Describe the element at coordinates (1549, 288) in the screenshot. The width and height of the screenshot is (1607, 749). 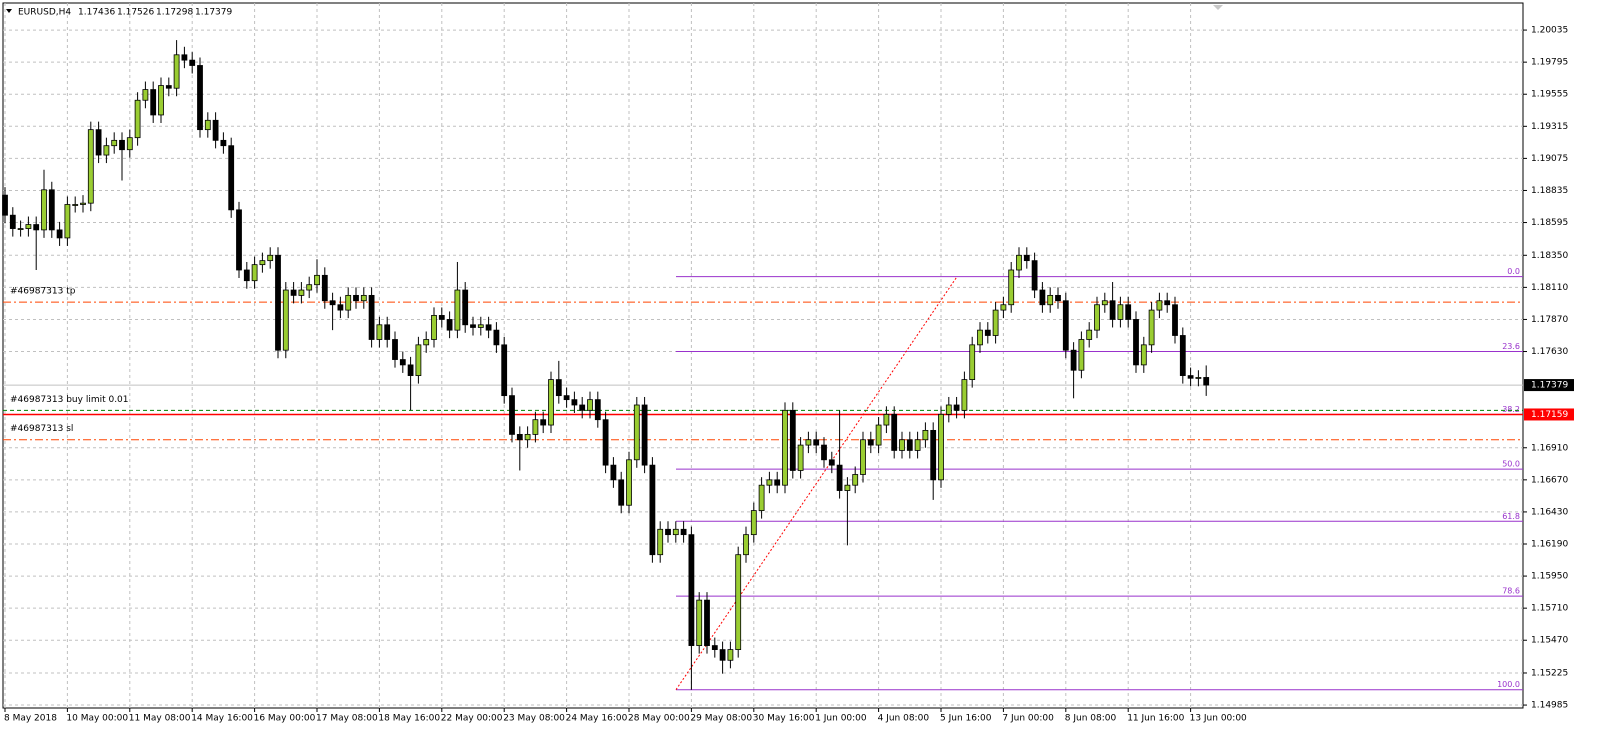
I see `y-tick-label: 1.18110` at that location.